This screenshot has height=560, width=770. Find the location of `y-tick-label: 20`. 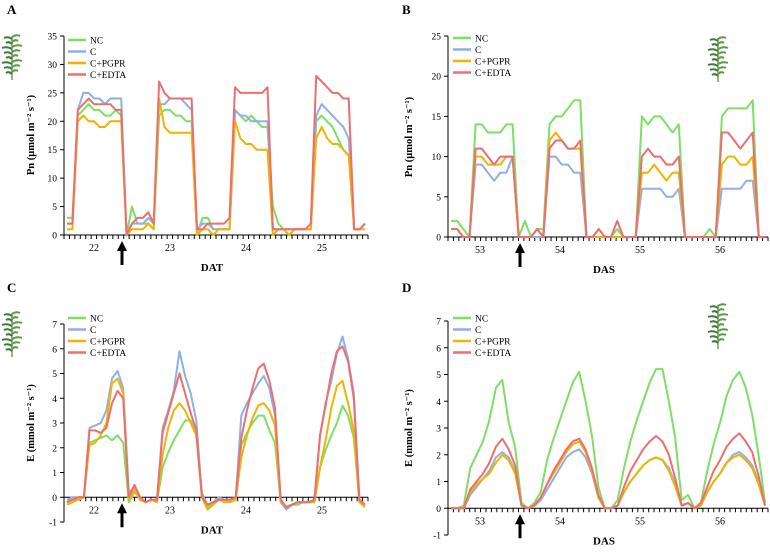

y-tick-label: 20 is located at coordinates (53, 123).